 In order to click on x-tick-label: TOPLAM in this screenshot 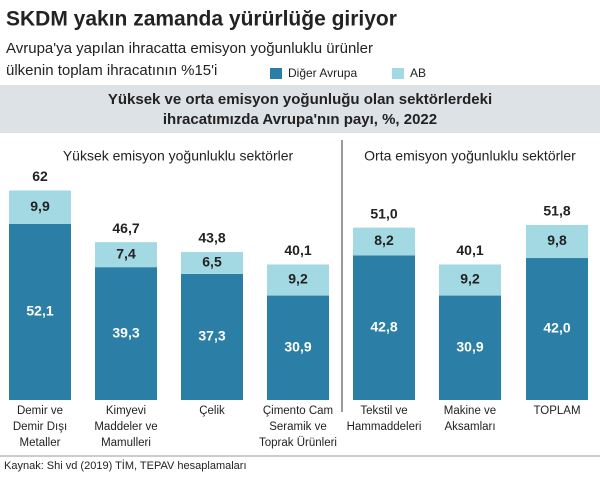, I will do `click(556, 411)`.